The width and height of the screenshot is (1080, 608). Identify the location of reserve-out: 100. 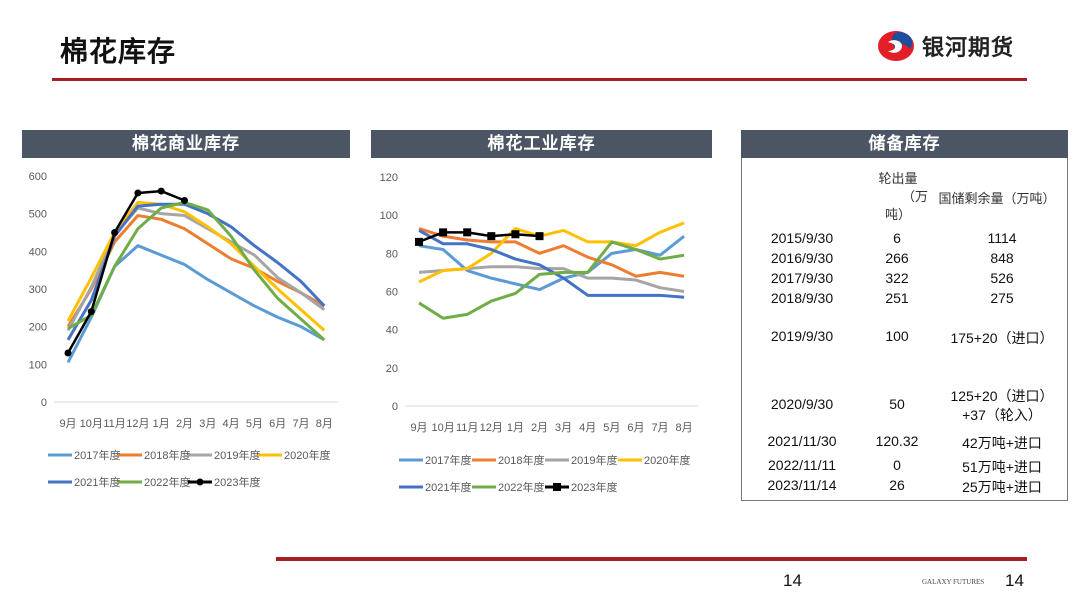
(897, 336).